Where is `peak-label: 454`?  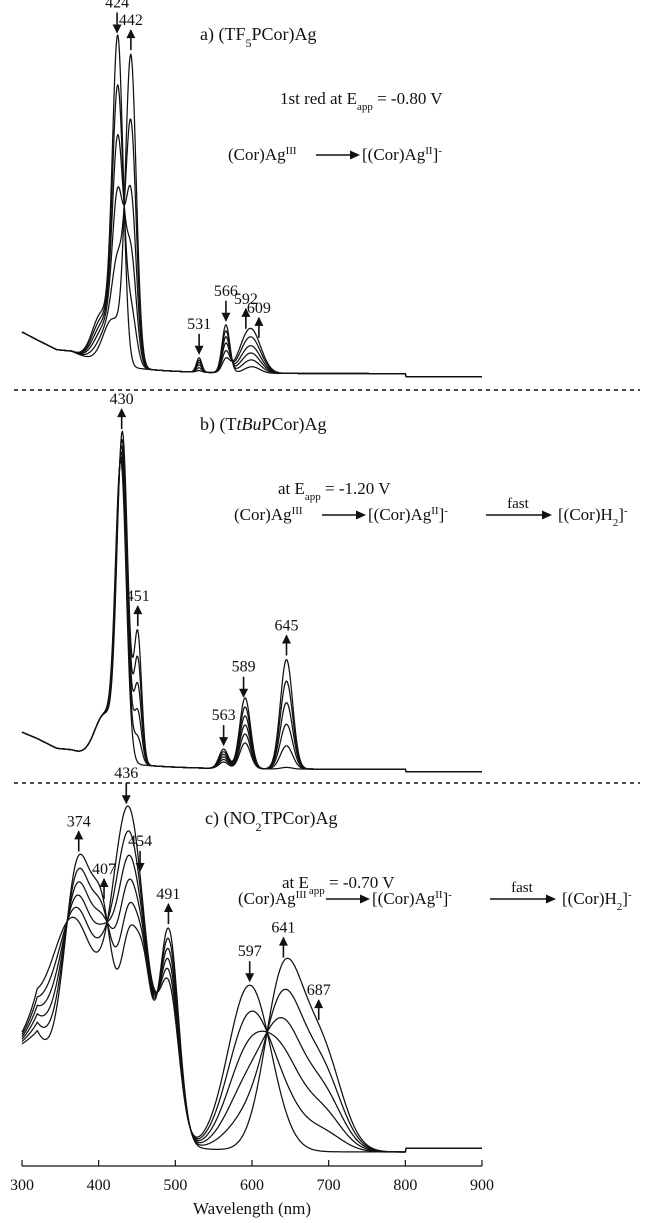
peak-label: 454 is located at coordinates (140, 841).